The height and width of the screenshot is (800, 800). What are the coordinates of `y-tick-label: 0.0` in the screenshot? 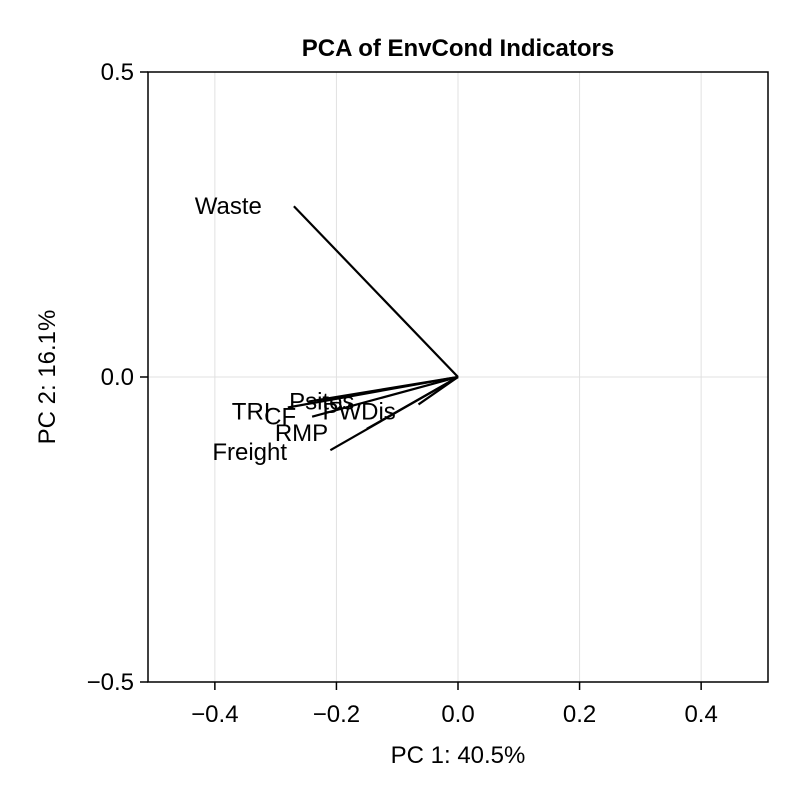 It's located at (117, 377).